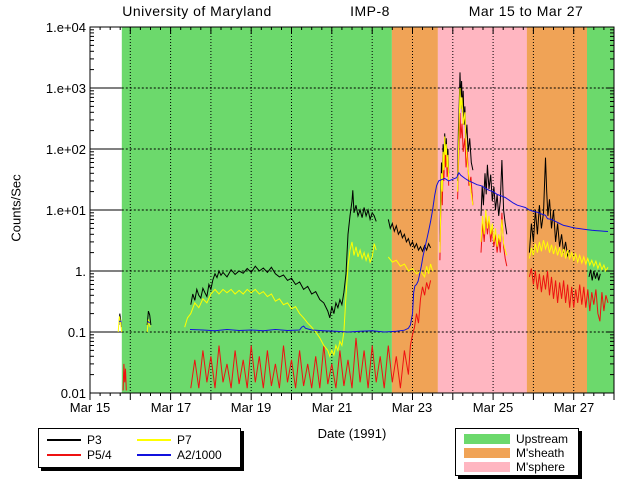 The width and height of the screenshot is (640, 480). I want to click on legend-entry-msheath: M'sheath, so click(514, 452).